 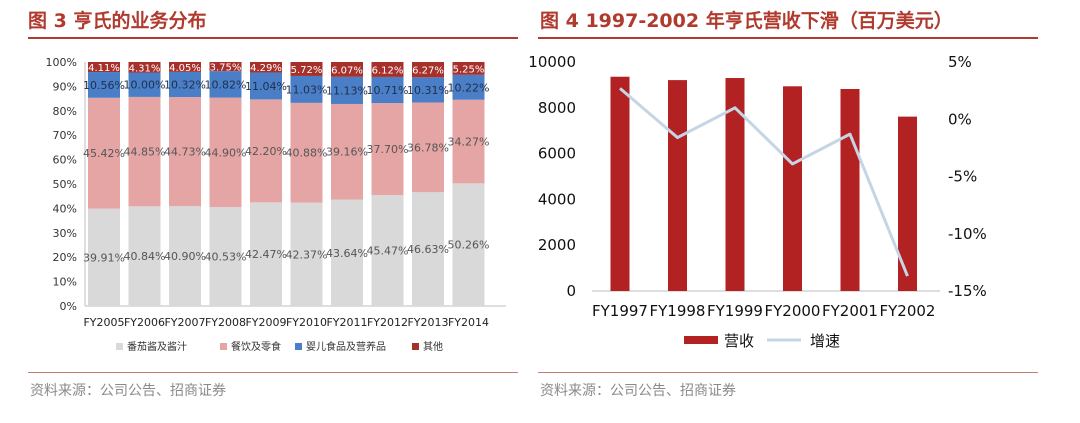 What do you see at coordinates (960, 119) in the screenshot?
I see `right-right-axis-tick-label: 0%` at bounding box center [960, 119].